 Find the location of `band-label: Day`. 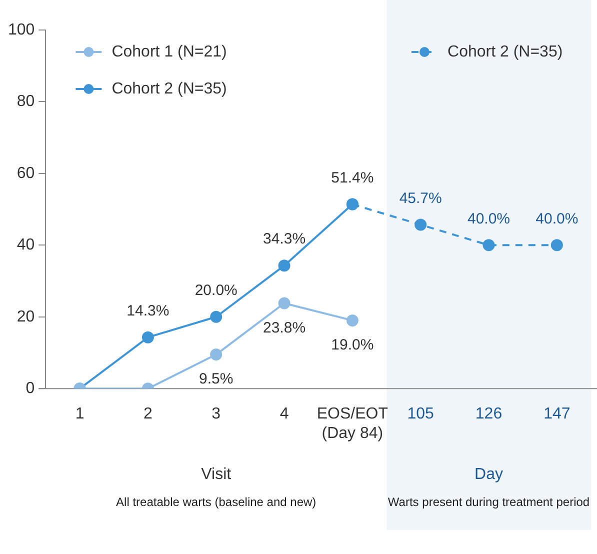

band-label: Day is located at coordinates (488, 475).